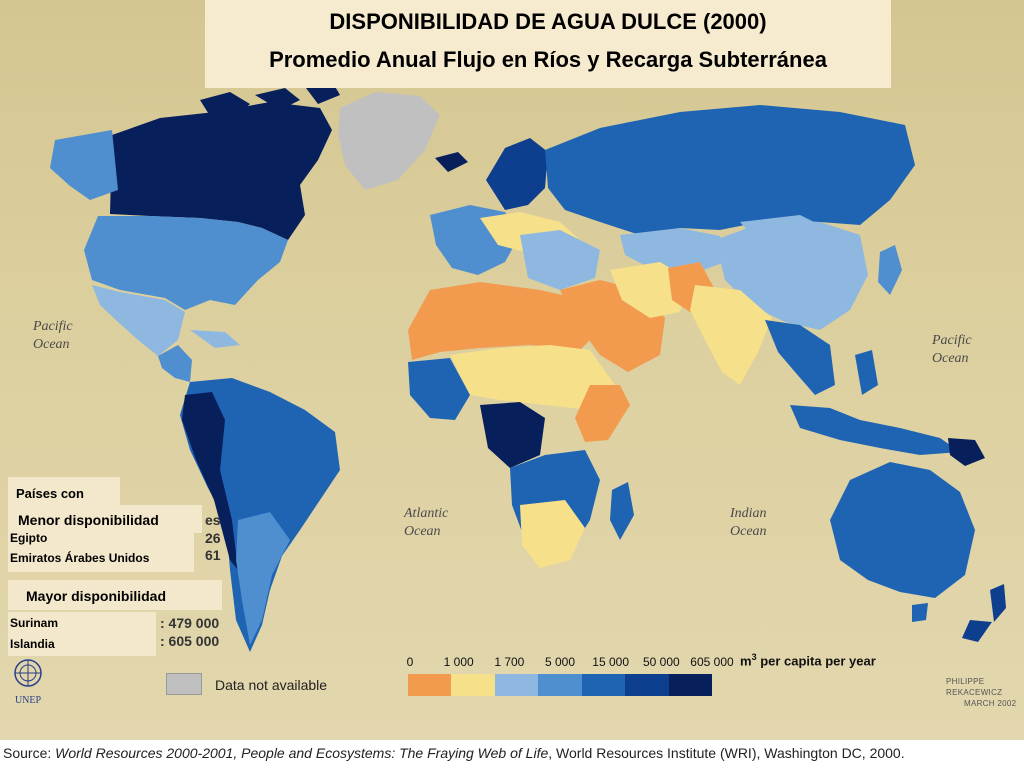  Describe the element at coordinates (84, 165) in the screenshot. I see `region-alaska` at that location.